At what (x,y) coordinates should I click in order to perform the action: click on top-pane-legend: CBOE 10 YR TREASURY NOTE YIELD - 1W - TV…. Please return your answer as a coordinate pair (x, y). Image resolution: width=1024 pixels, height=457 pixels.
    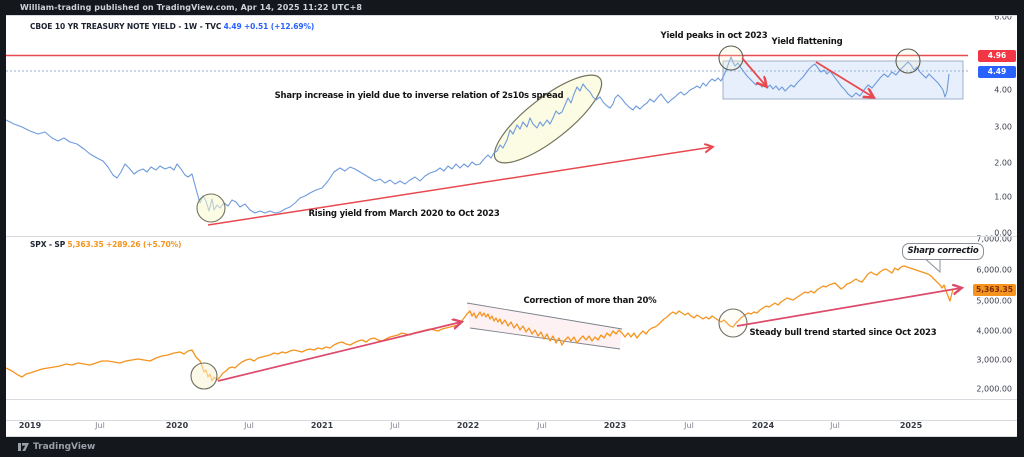
    Looking at the image, I should click on (172, 26).